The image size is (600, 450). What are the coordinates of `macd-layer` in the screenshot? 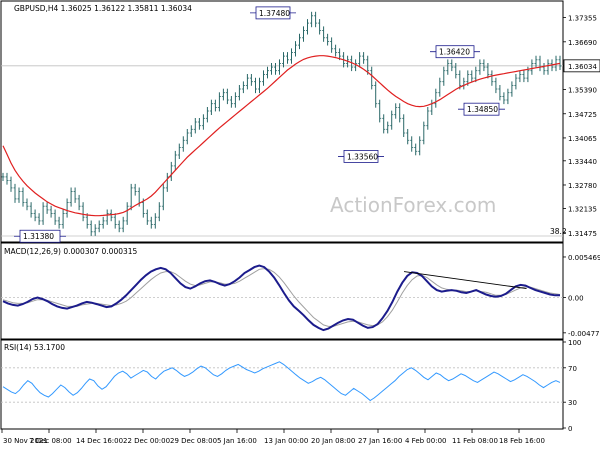 It's located at (282, 298).